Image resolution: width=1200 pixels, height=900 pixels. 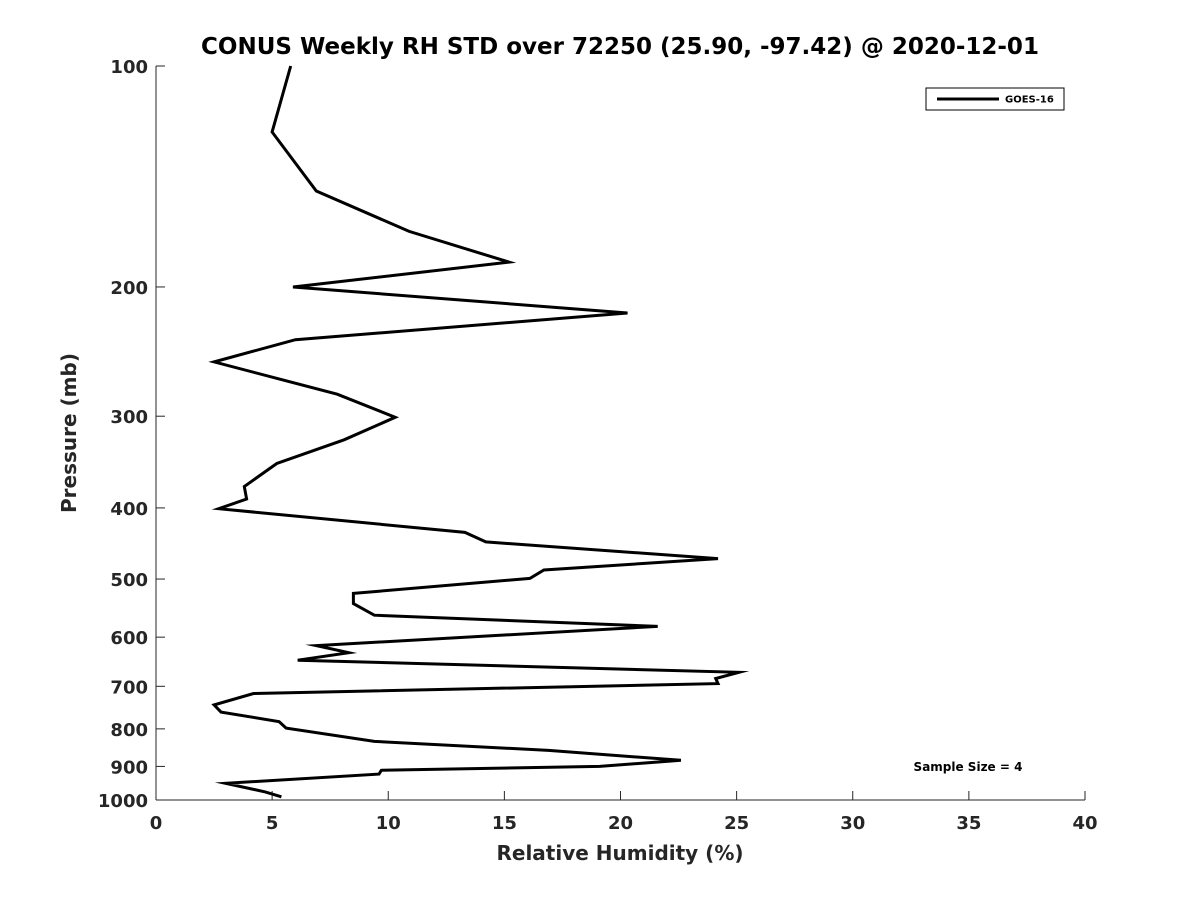 What do you see at coordinates (156, 823) in the screenshot?
I see `x-tick-label: 0` at bounding box center [156, 823].